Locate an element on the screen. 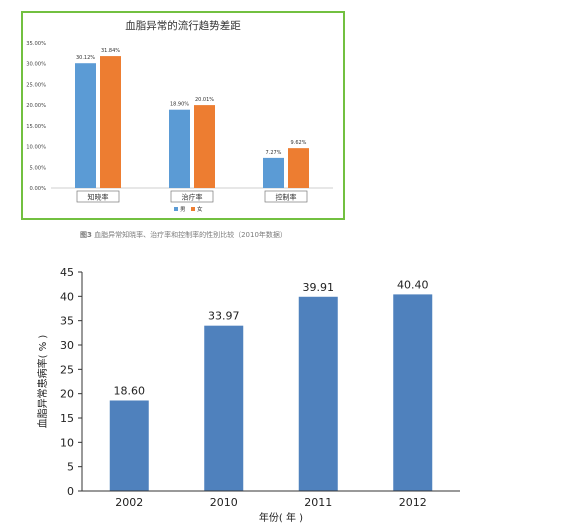 The height and width of the screenshot is (528, 581). figure-caption: 图3 血脂异常知晓率、治疗率和控制率的性别比较（2010年数据） is located at coordinates (183, 235).